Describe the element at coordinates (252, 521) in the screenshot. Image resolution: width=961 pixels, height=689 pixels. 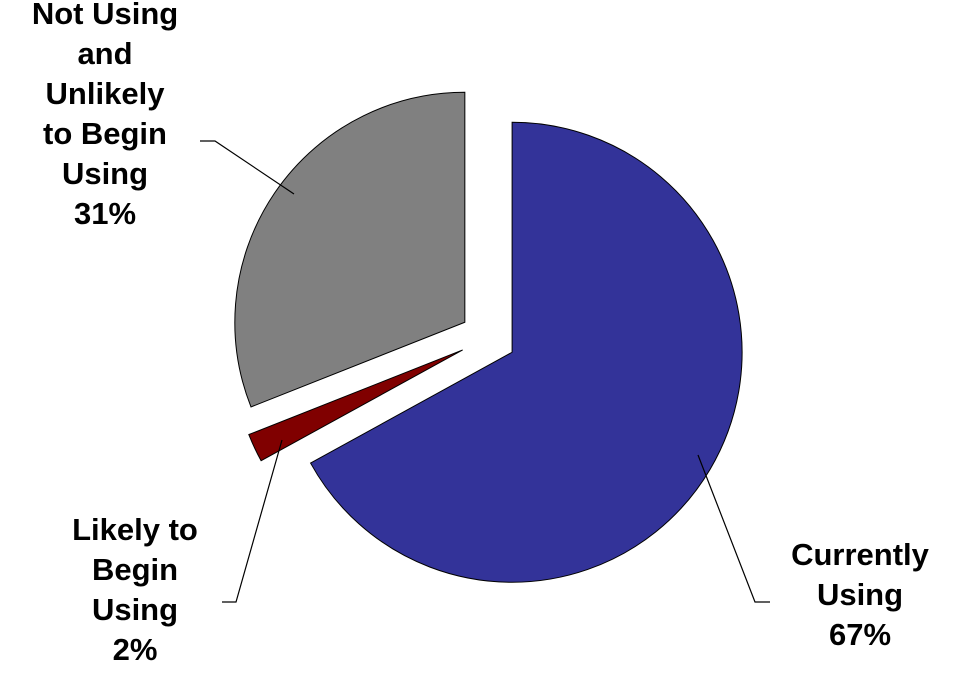
I see `leader-line-likely-to-begin` at that location.